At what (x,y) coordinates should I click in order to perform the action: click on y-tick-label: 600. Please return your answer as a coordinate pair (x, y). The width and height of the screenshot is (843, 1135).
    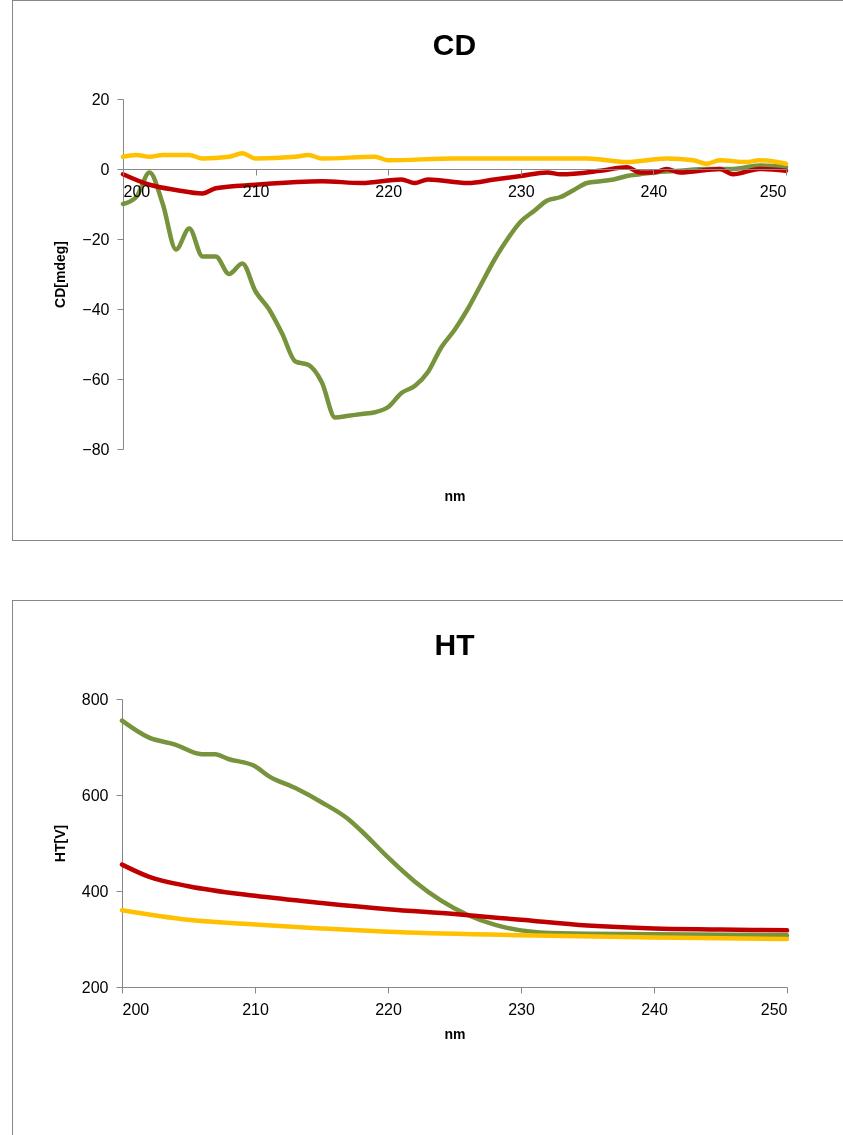
    Looking at the image, I should click on (95, 795).